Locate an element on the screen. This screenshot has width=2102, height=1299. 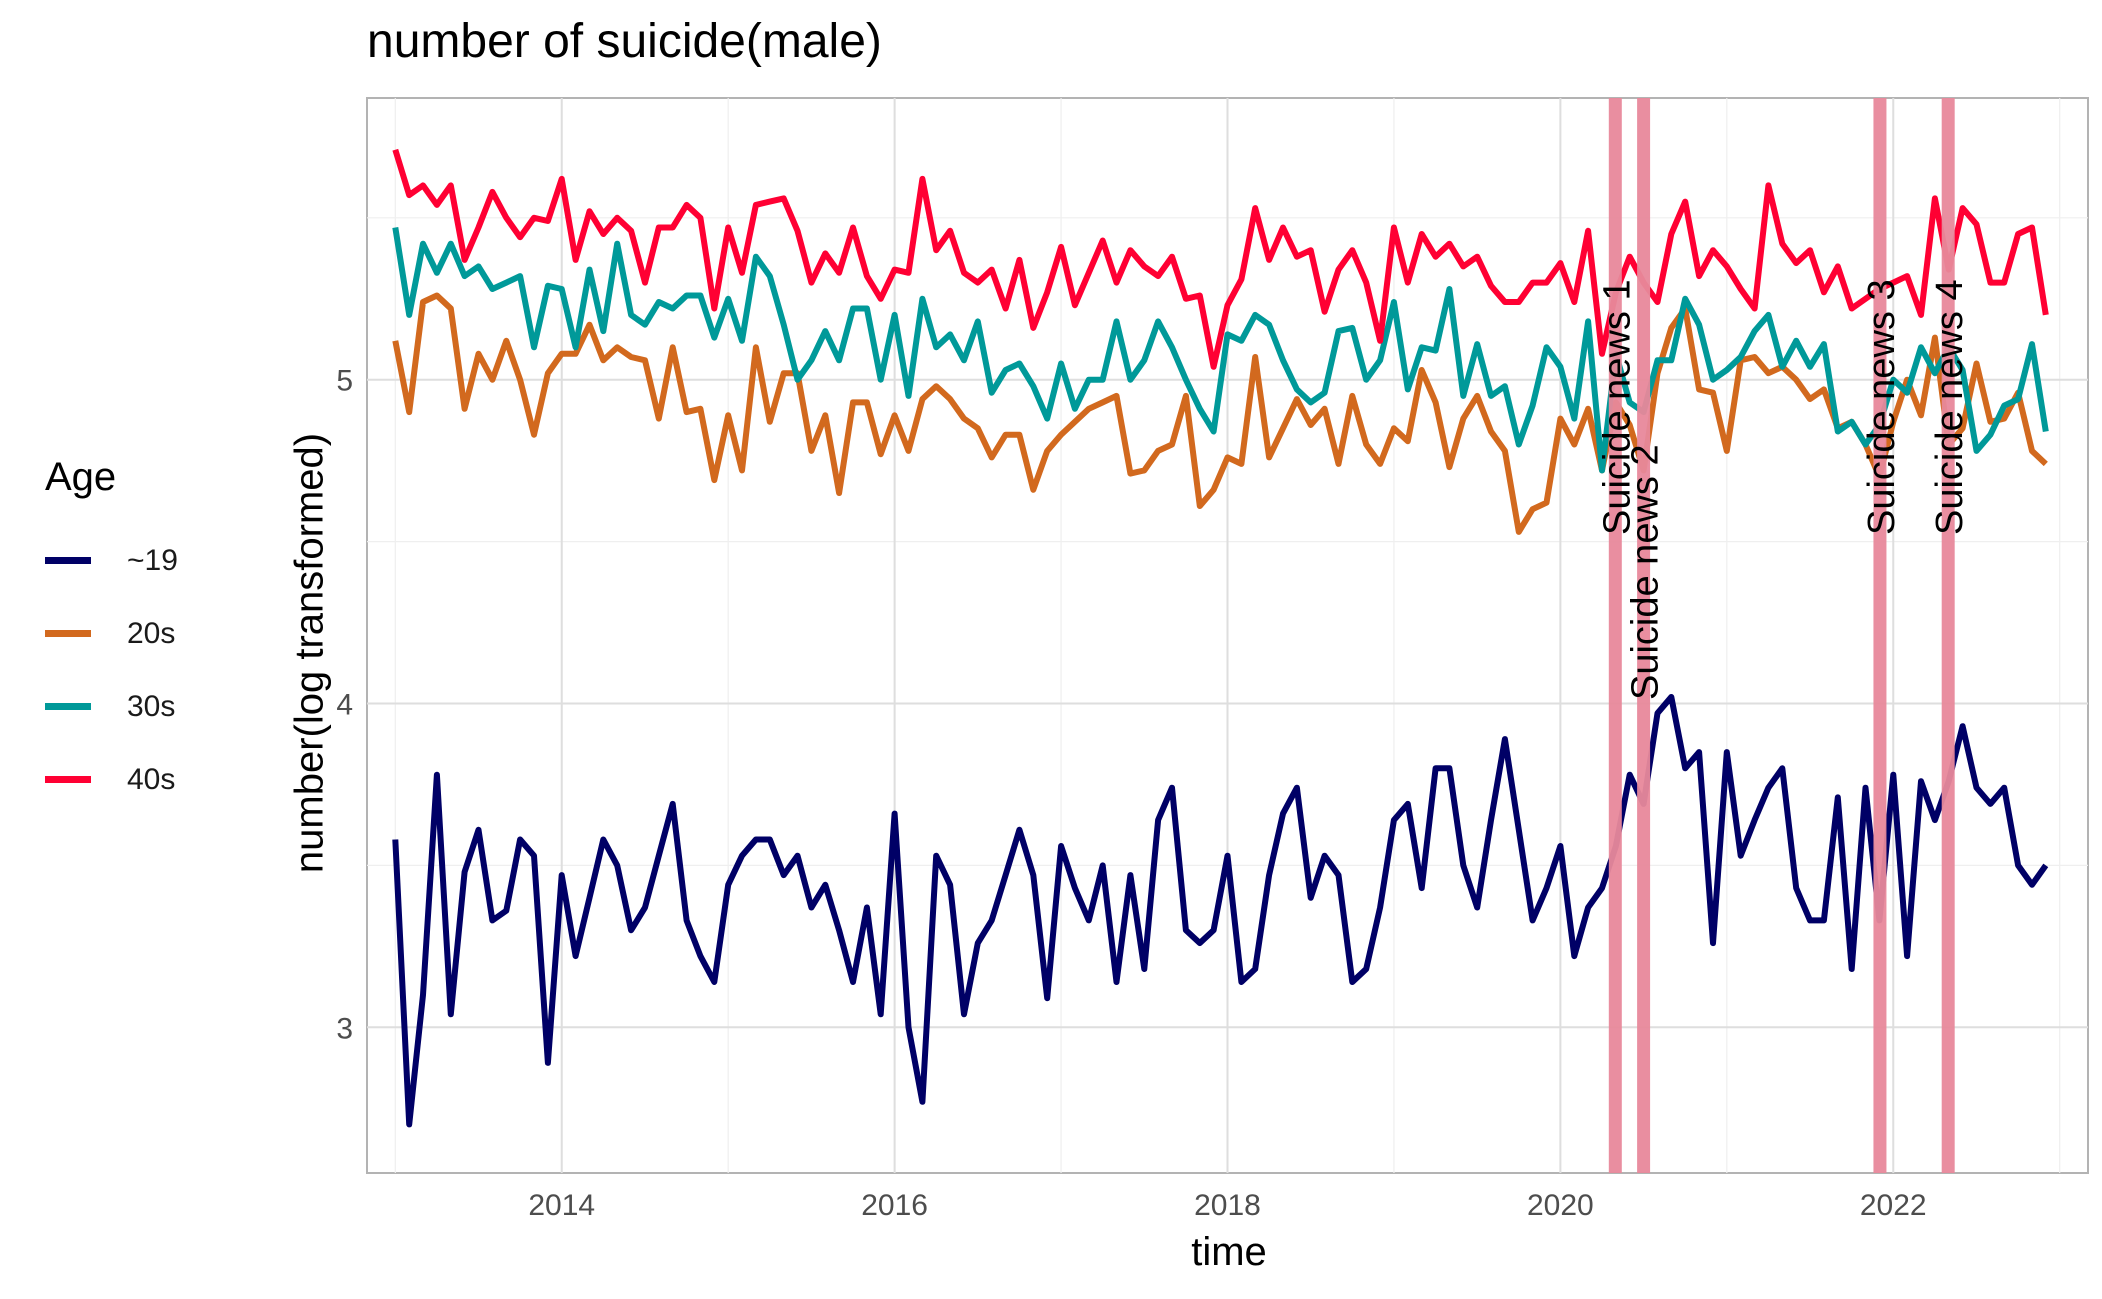
legend: Age ~19 20s 30s 40s is located at coordinates (111, 635).